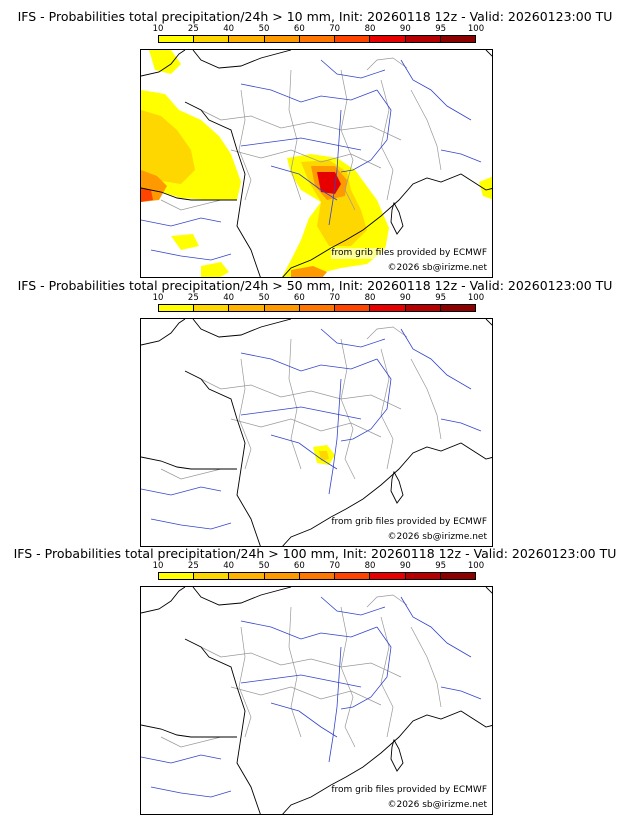 This screenshot has width=630, height=828. What do you see at coordinates (441, 566) in the screenshot?
I see `scale-label: 95` at bounding box center [441, 566].